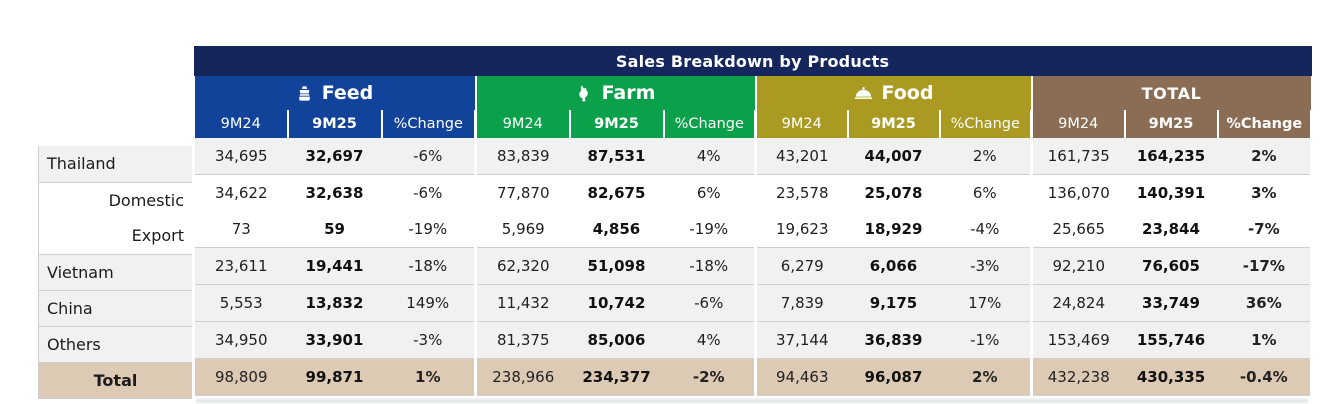 This screenshot has width=1340, height=404. I want to click on cell-total-9m24: 25,665, so click(1077, 229).